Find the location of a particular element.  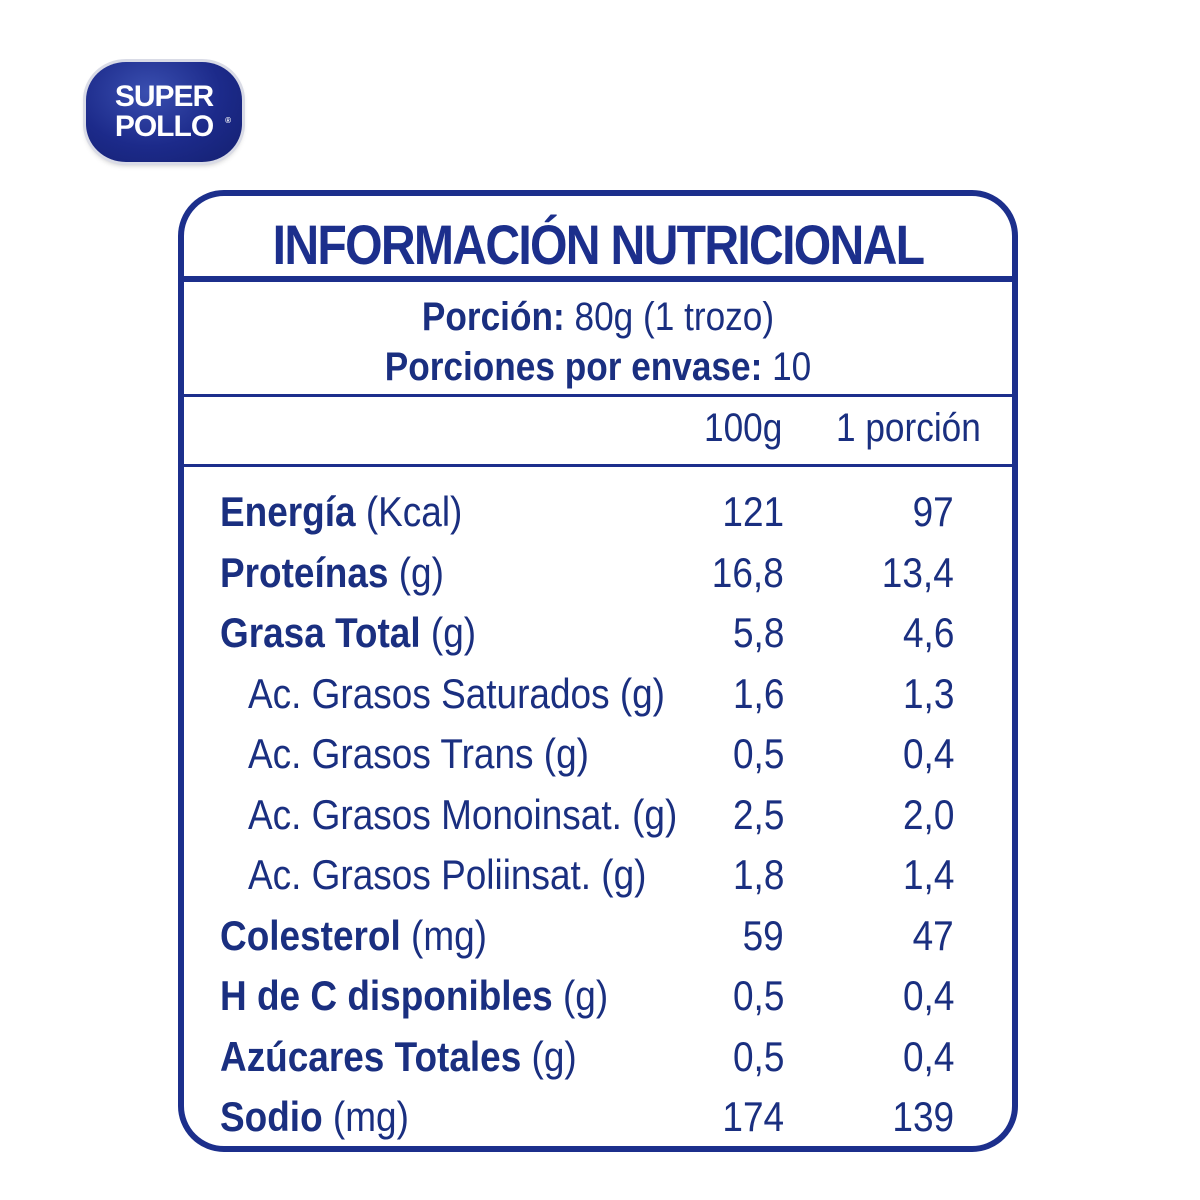

nutrient-label: Energía (Kcal) is located at coordinates (341, 511).